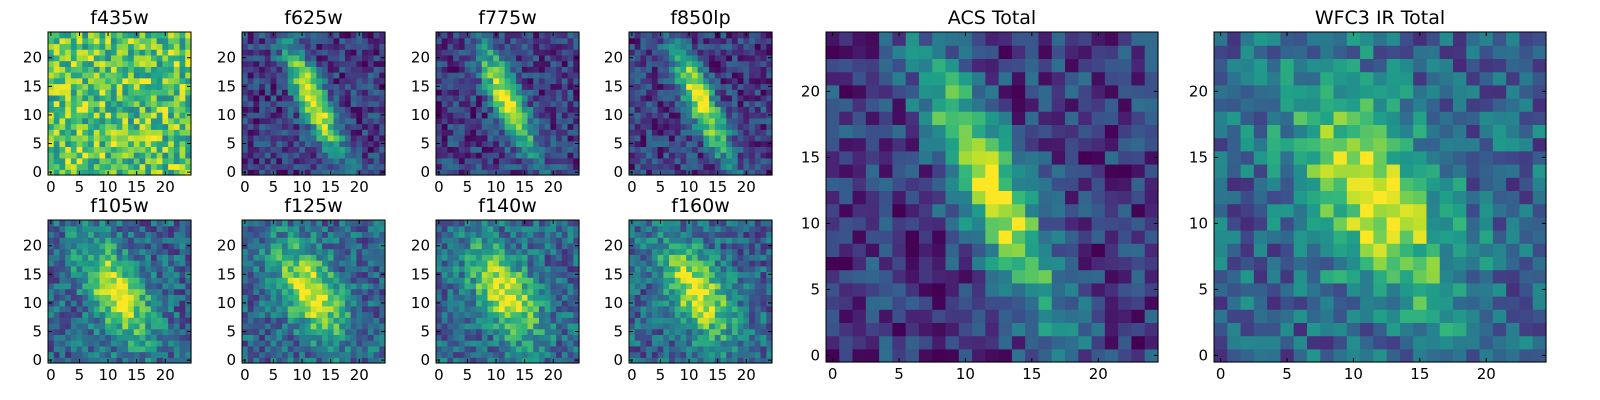 This screenshot has width=1600, height=400. Describe the element at coordinates (51, 375) in the screenshot. I see `x-tick-label: 0` at that location.